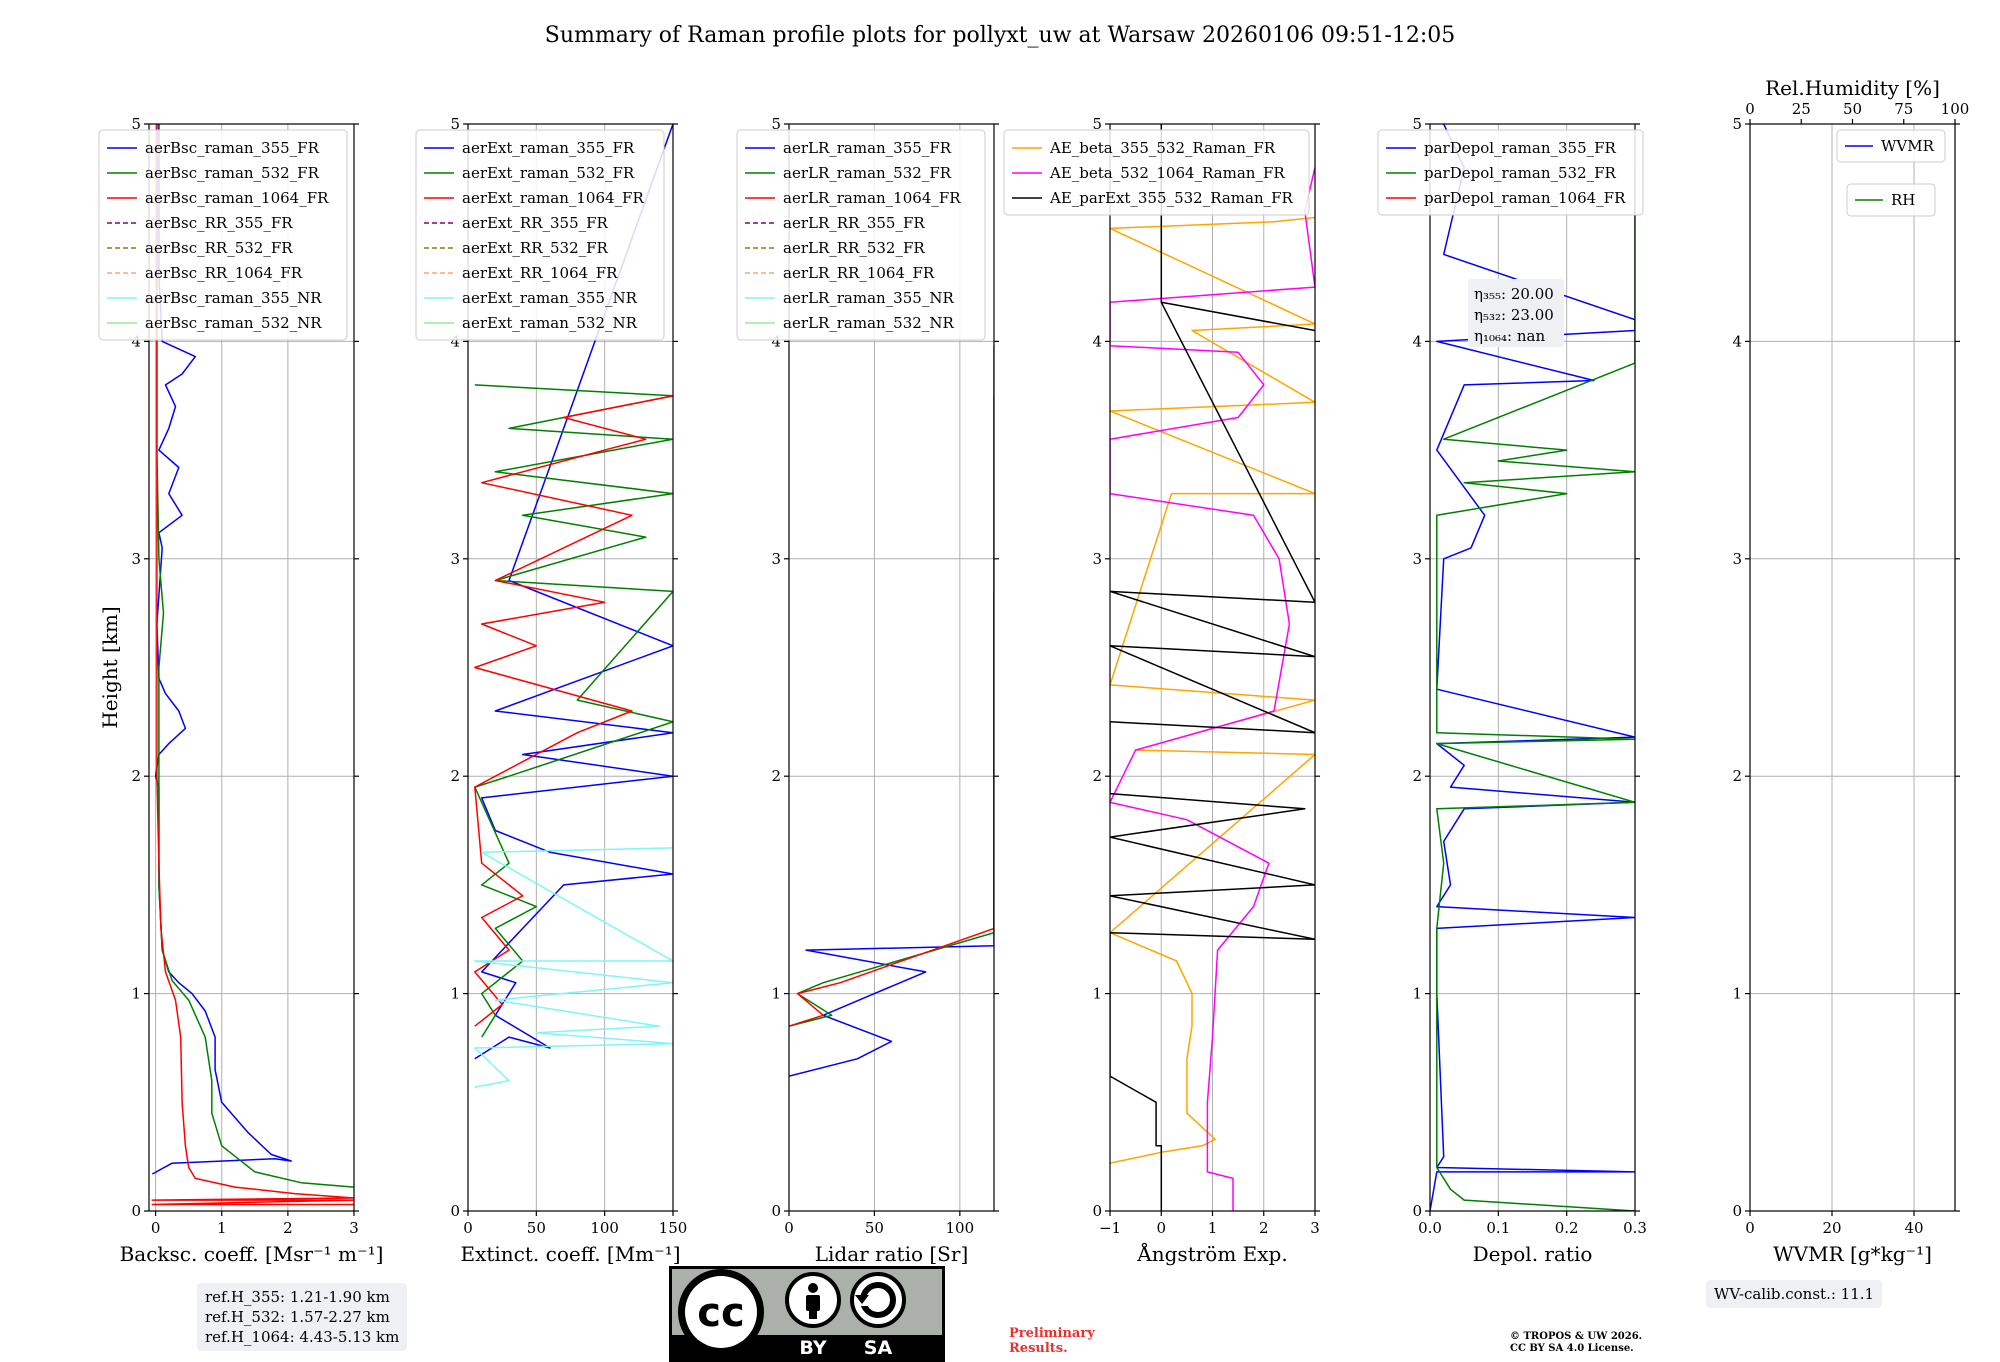 This screenshot has height=1362, width=2000. Describe the element at coordinates (1171, 198) in the screenshot. I see `legend-label-AE_parExt_355_532_Raman_FR: AE_parExt_355_532_Raman_FR` at that location.